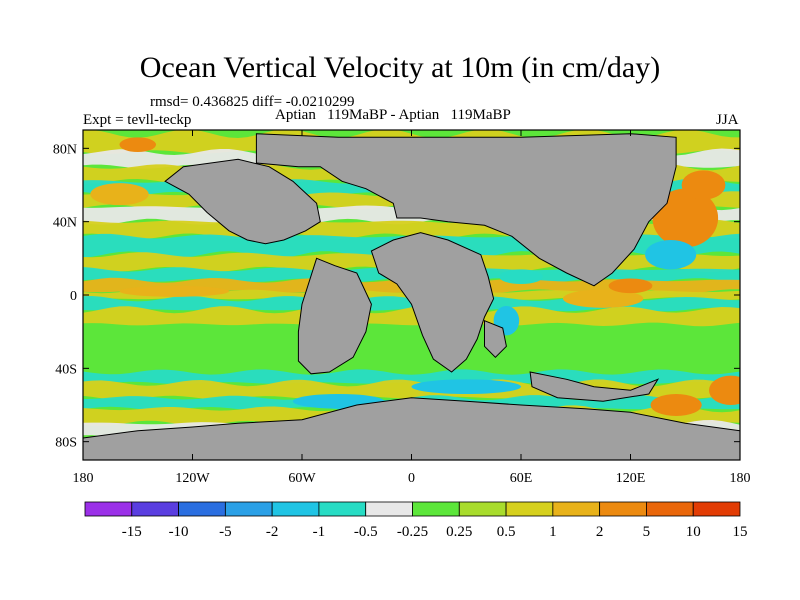  I want to click on colorbar: -15 -10 -5 -2 -1 -0.5 -0.25 0.25 0.5 1 2 5 10 15, so click(416, 520).